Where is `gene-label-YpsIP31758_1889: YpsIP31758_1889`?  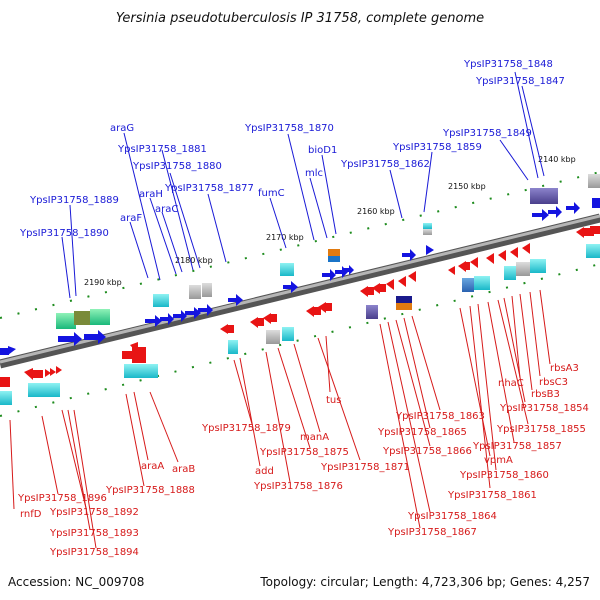 gene-label-YpsIP31758_1889: YpsIP31758_1889 is located at coordinates (74, 200).